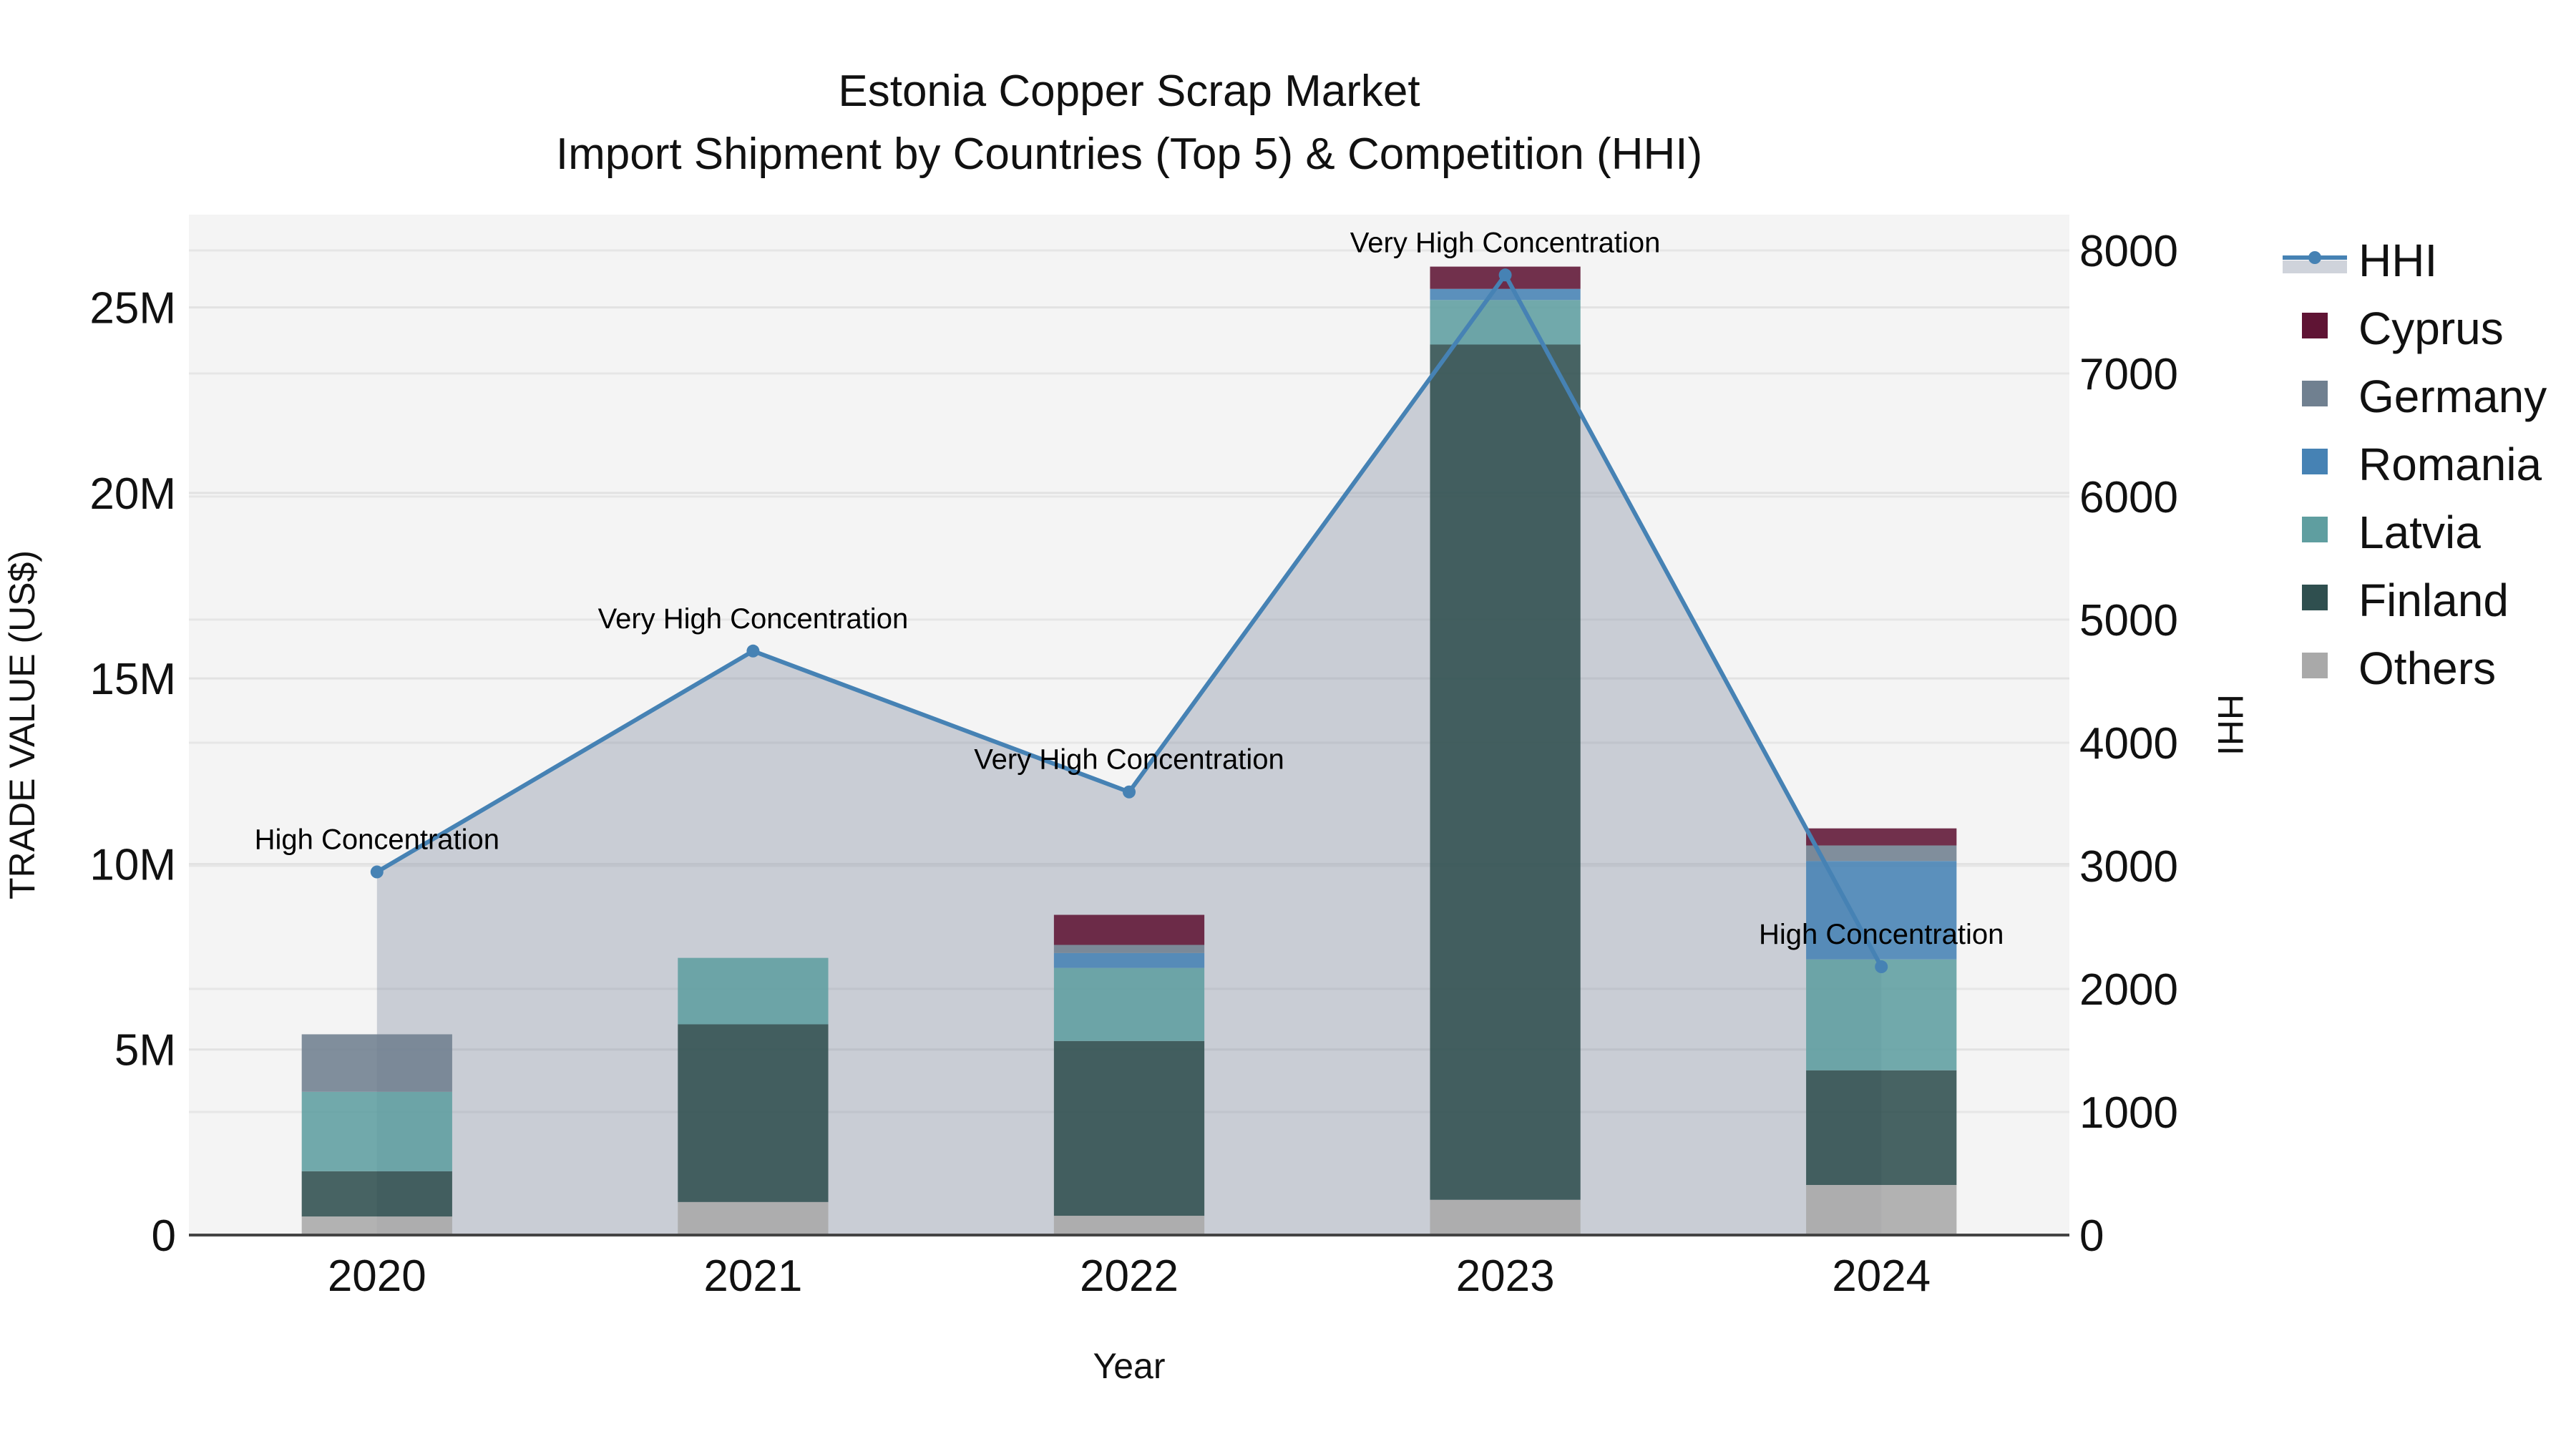 Image resolution: width=2576 pixels, height=1449 pixels. What do you see at coordinates (1505, 322) in the screenshot?
I see `bar-segment-latvia-2023` at bounding box center [1505, 322].